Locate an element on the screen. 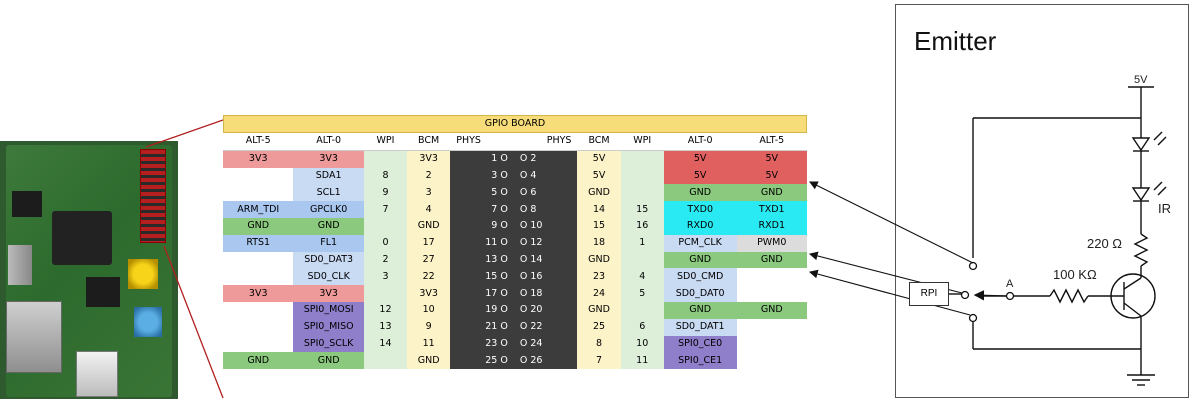  pi-chip is located at coordinates (103, 292).